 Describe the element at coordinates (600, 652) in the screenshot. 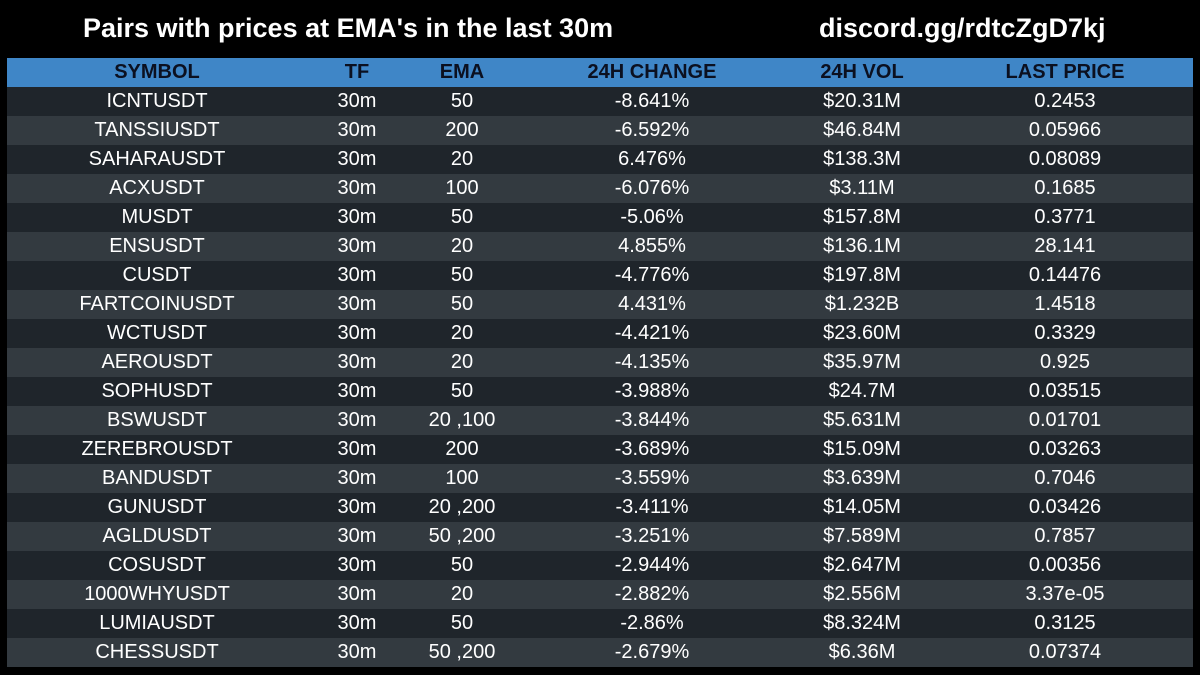

I see `table-row: CHESSUSDT 30m 50 ,200 -2.679% $6.36M 0.07374` at that location.